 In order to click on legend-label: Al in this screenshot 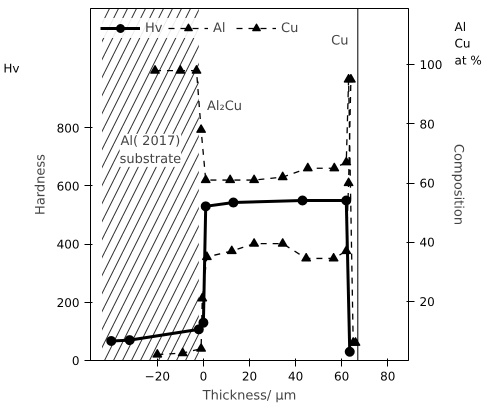, I will do `click(220, 28)`.